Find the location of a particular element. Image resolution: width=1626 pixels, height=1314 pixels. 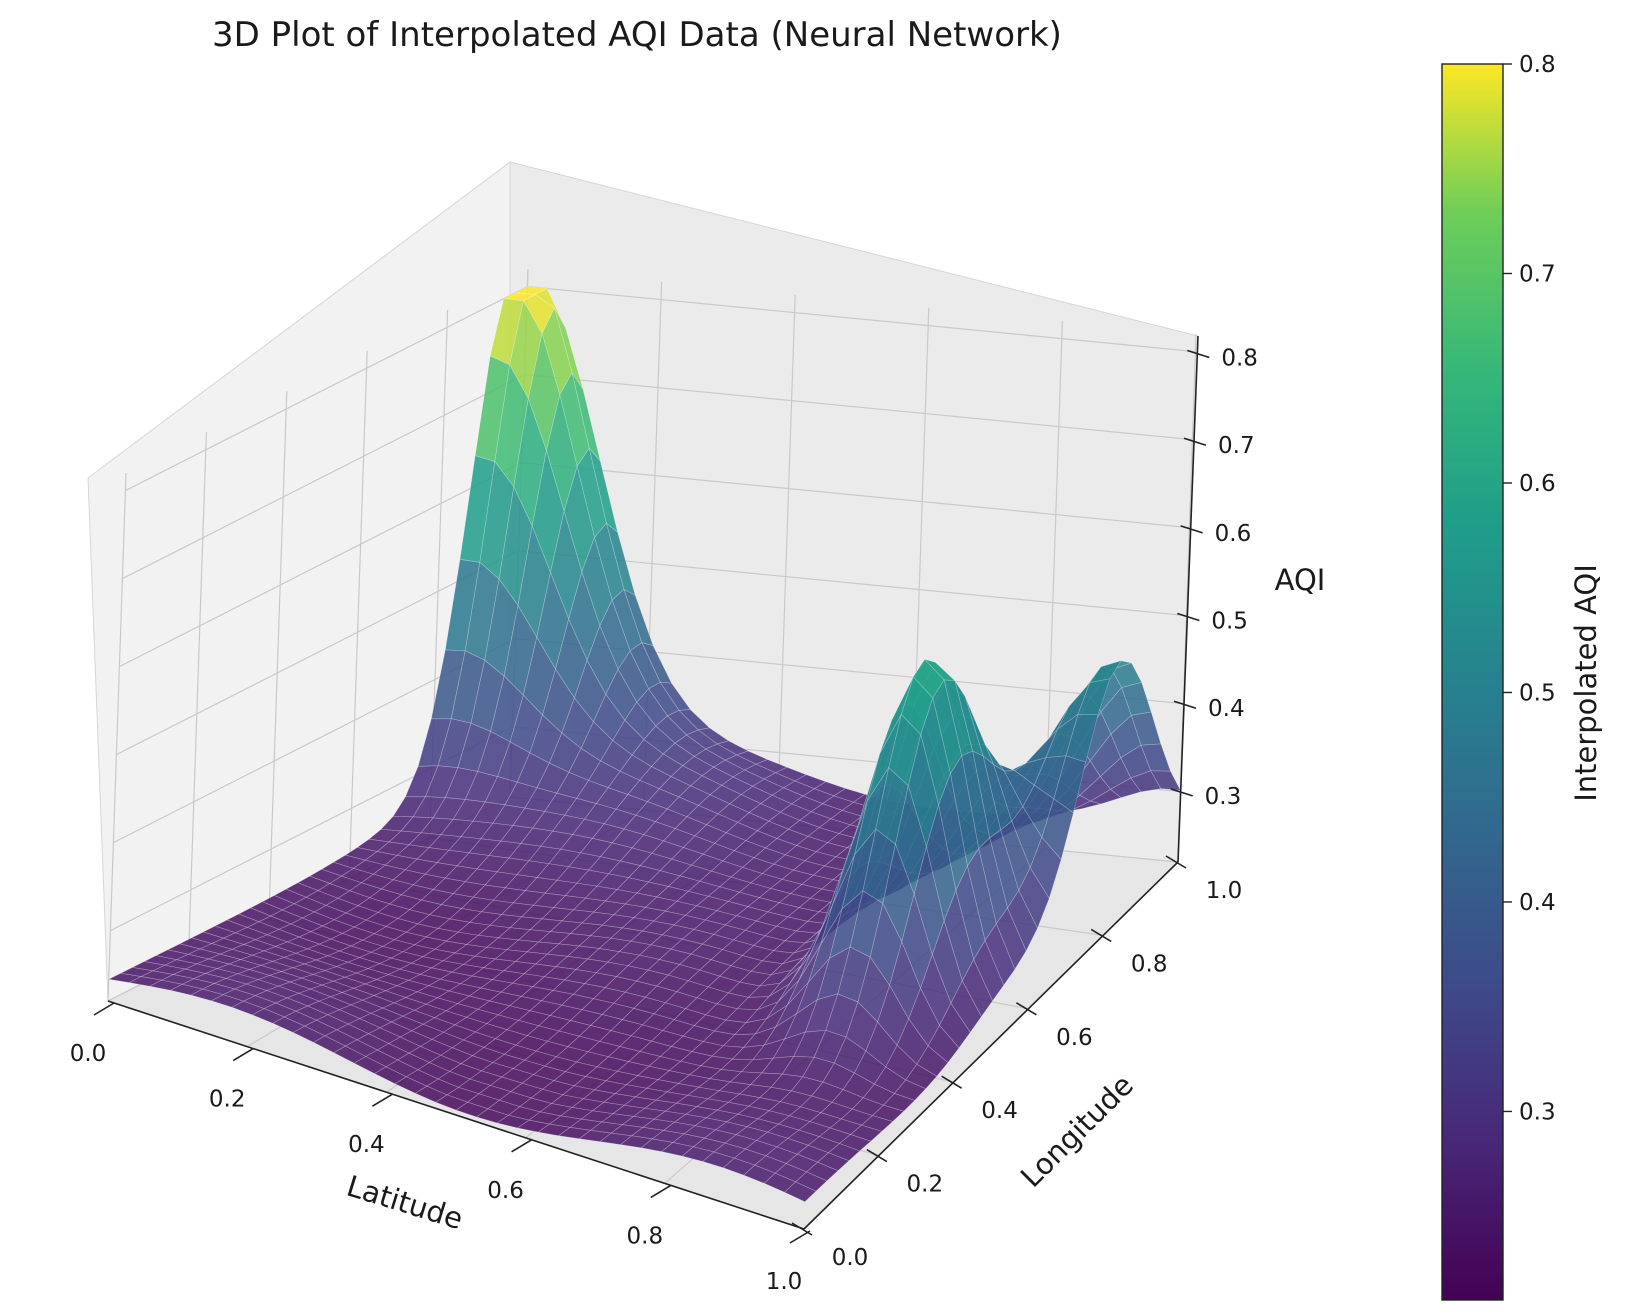

colorbar-tick-label: 0.3 is located at coordinates (1537, 1112).